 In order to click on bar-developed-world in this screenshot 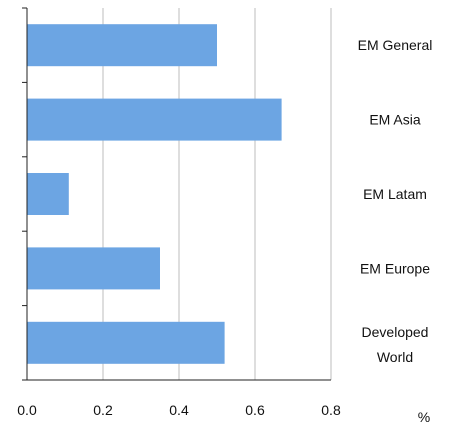, I will do `click(126, 342)`.